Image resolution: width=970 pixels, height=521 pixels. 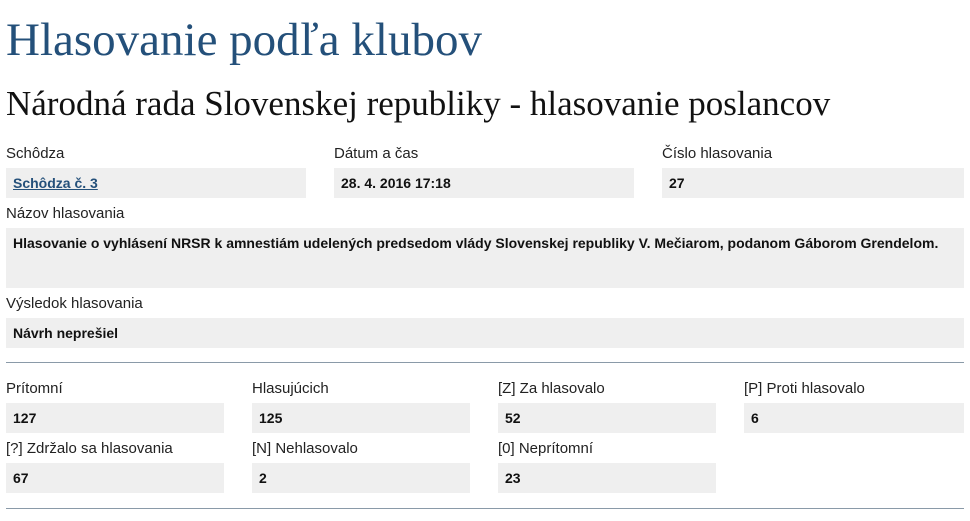 What do you see at coordinates (55, 183) in the screenshot?
I see `session-link: Schôdza č. 3` at bounding box center [55, 183].